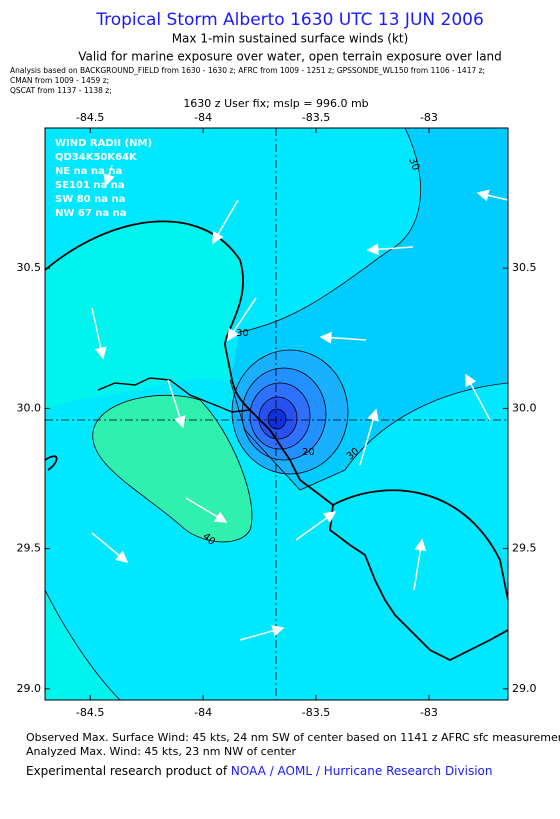 The image size is (560, 819). Describe the element at coordinates (96, 157) in the screenshot. I see `radii-line: QD34K50K64K` at that location.